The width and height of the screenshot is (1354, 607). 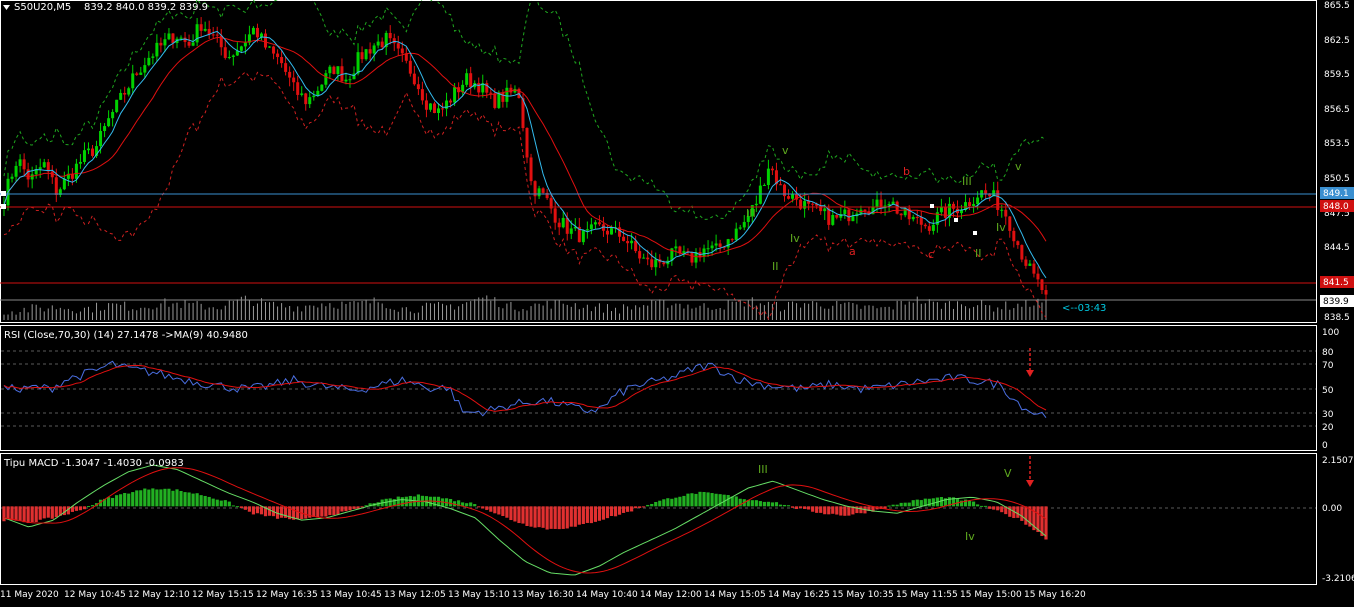 I want to click on wave-label: b, so click(x=906, y=171).